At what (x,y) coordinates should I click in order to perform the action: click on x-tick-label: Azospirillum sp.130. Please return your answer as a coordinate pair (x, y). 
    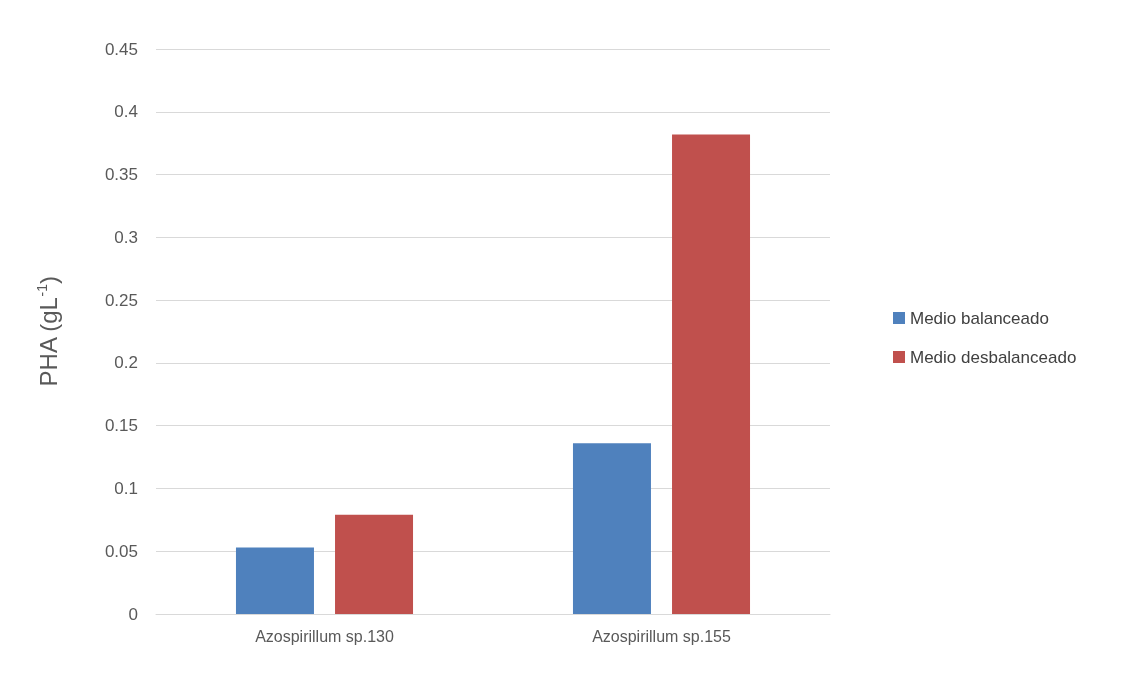
    Looking at the image, I should click on (324, 636).